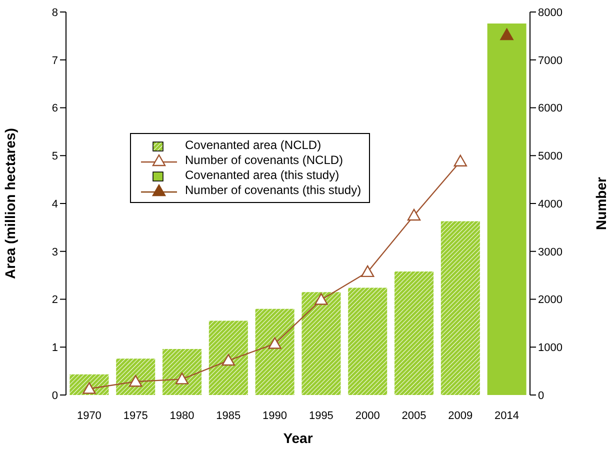 This screenshot has height=455, width=613. I want to click on x-tick-label: 2009, so click(460, 416).